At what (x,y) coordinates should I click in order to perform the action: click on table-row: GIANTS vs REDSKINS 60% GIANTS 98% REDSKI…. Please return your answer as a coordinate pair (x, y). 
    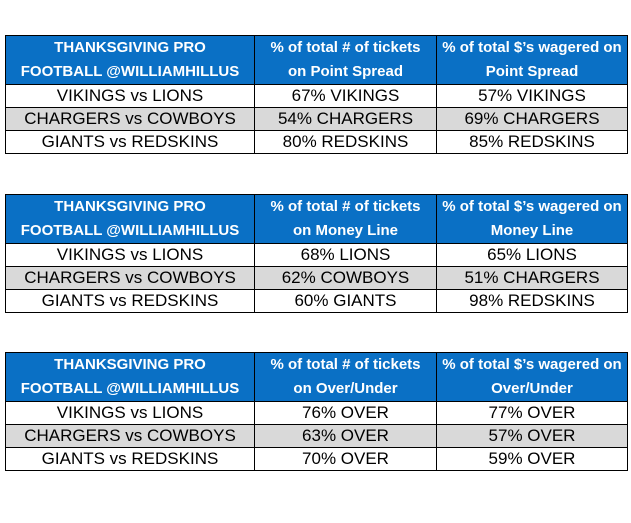
    Looking at the image, I should click on (316, 301).